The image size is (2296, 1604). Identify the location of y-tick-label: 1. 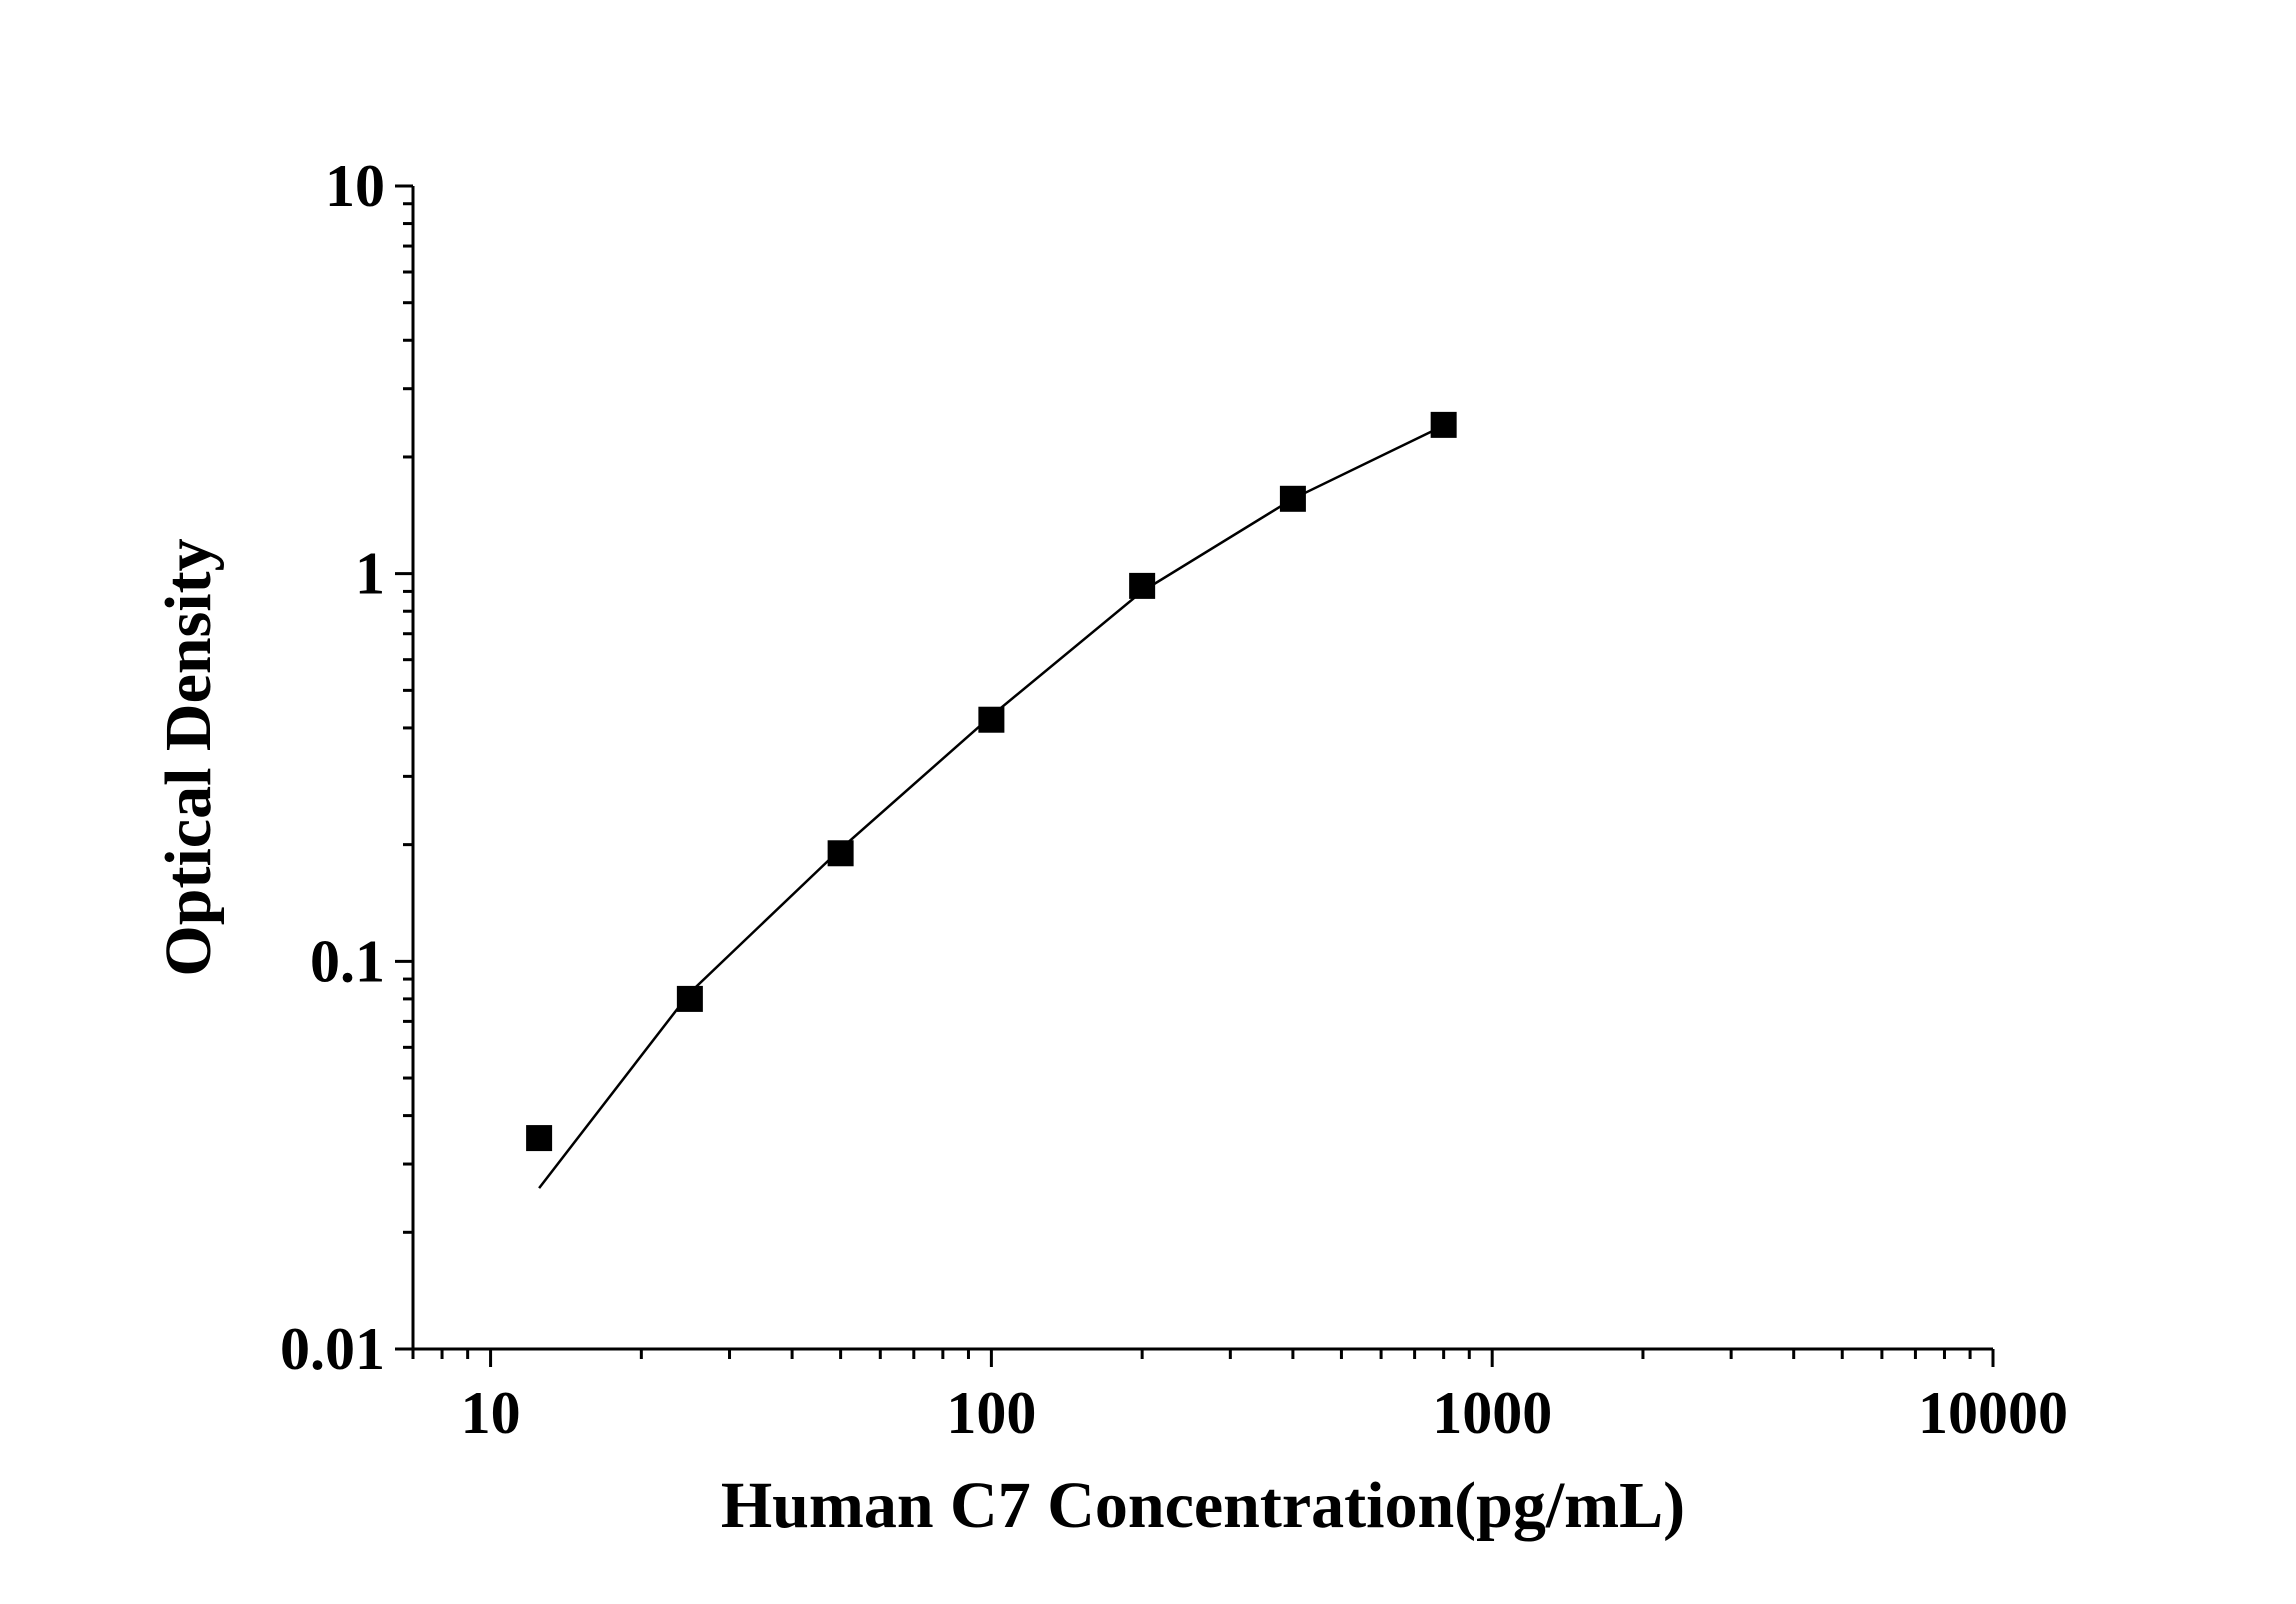
(370, 574).